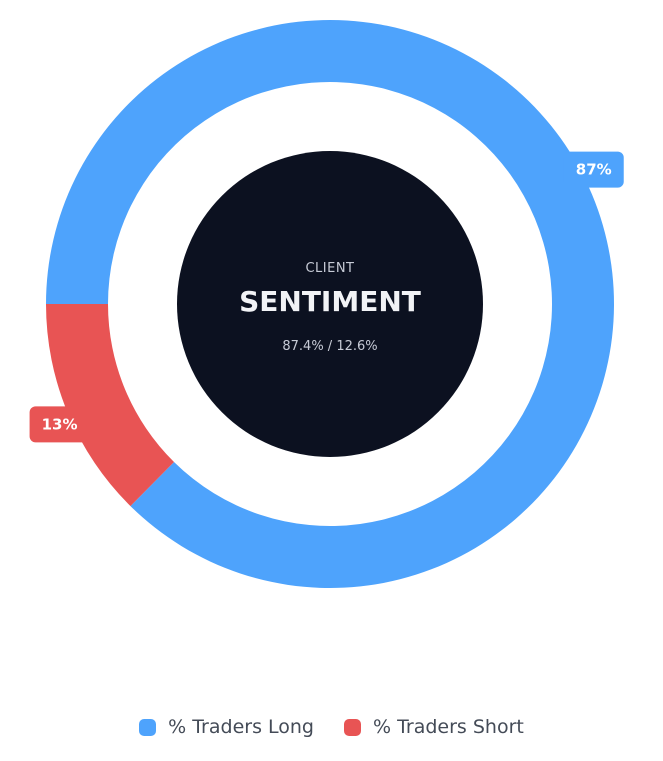 The image size is (663, 761). What do you see at coordinates (329, 268) in the screenshot?
I see `center-eyebrow: CLIENT` at bounding box center [329, 268].